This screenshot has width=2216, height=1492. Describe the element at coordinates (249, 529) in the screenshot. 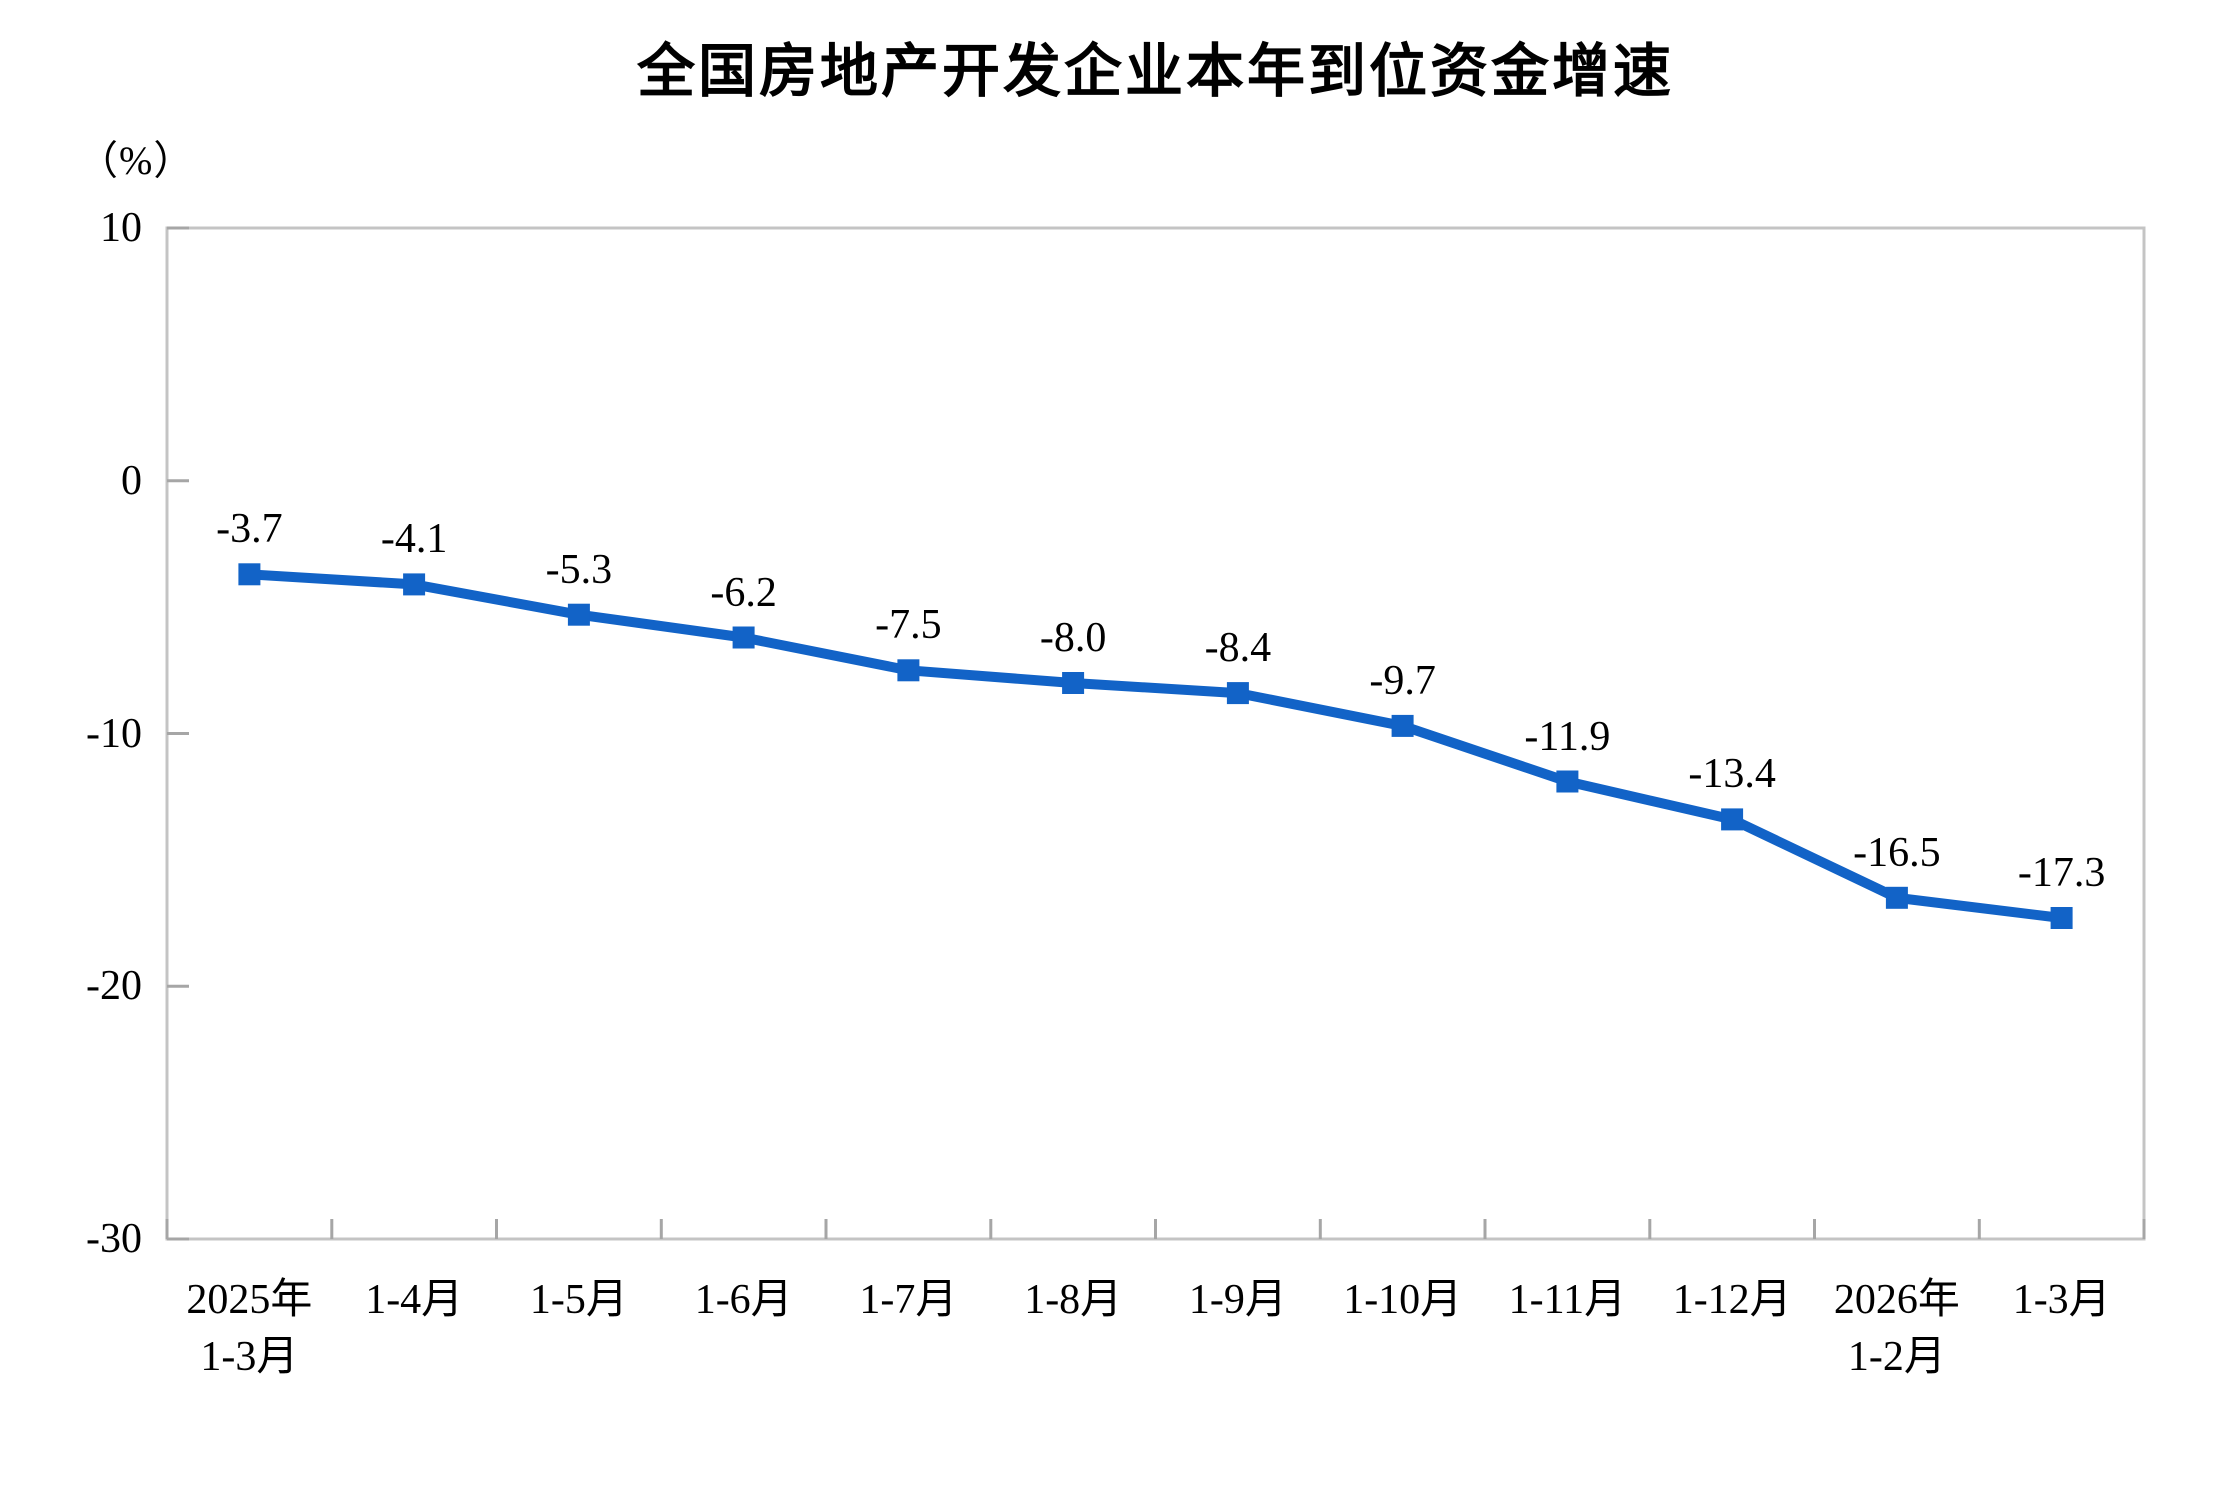

I see `data-point-label: -3.7` at that location.